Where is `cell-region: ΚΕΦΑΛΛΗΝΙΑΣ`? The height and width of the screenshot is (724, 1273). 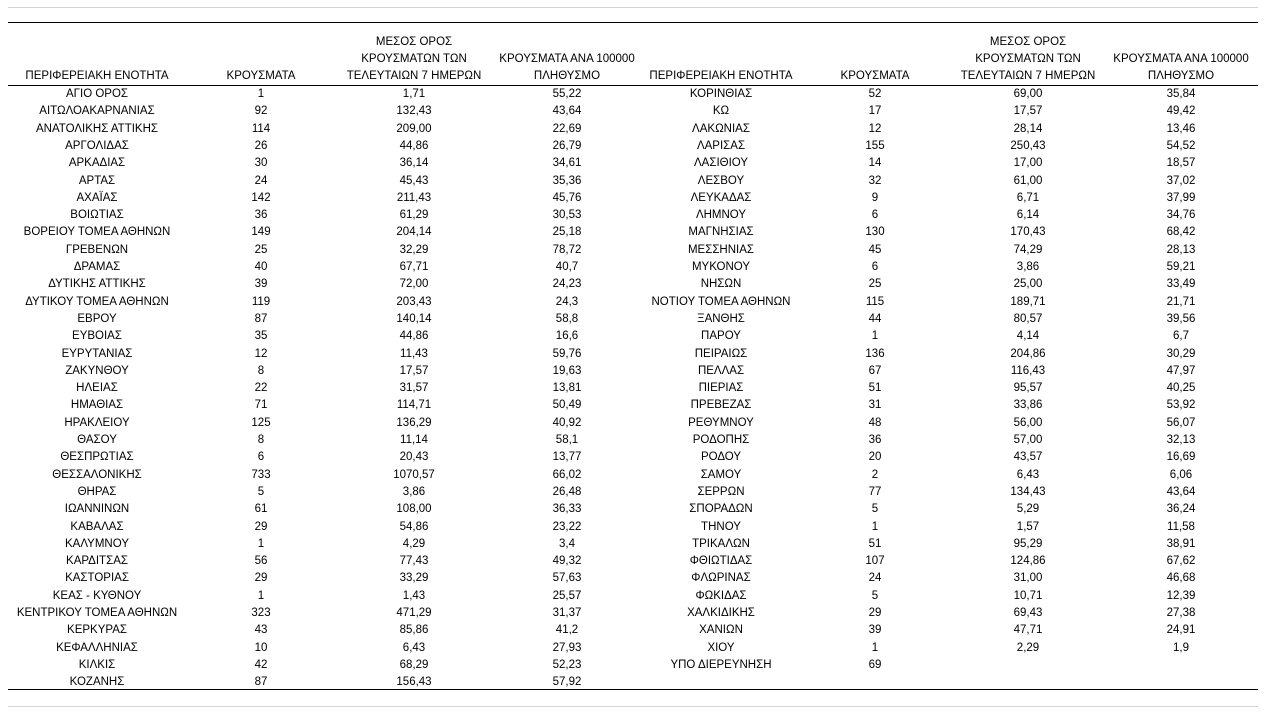 cell-region: ΚΕΦΑΛΛΗΝΙΑΣ is located at coordinates (97, 647).